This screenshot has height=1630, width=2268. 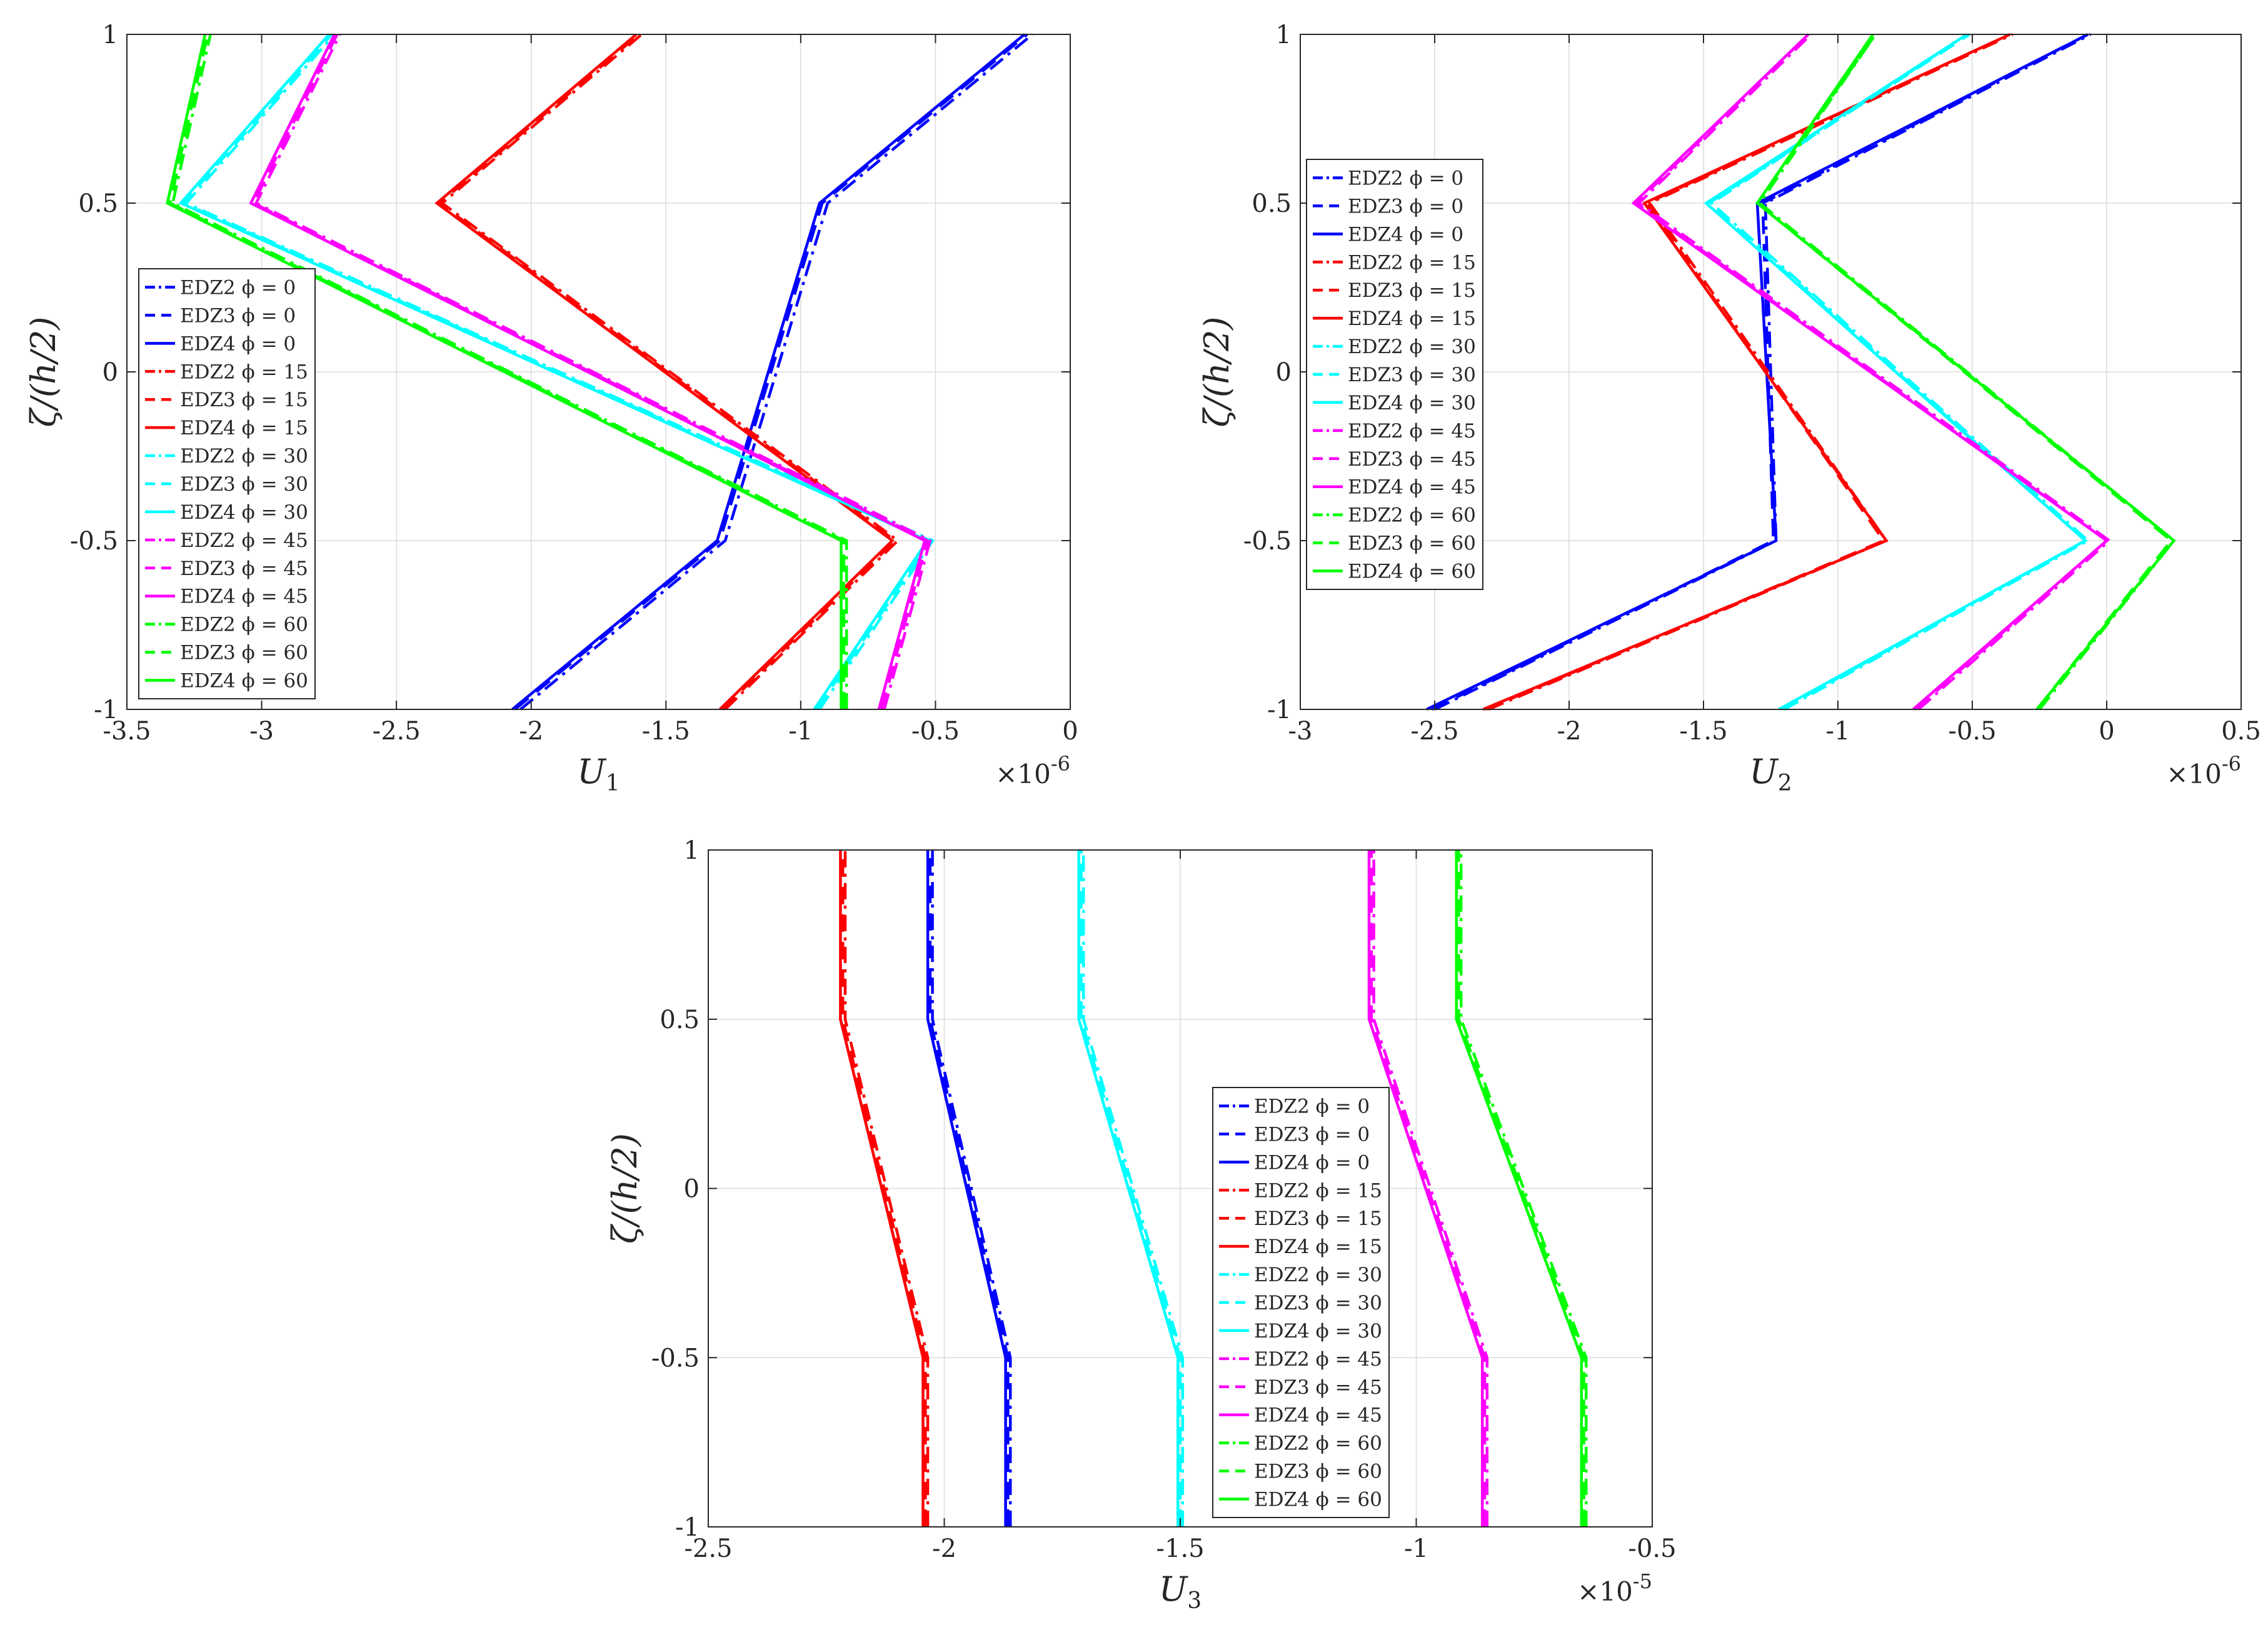 I want to click on x-axis-label: U2, so click(x=1770, y=774).